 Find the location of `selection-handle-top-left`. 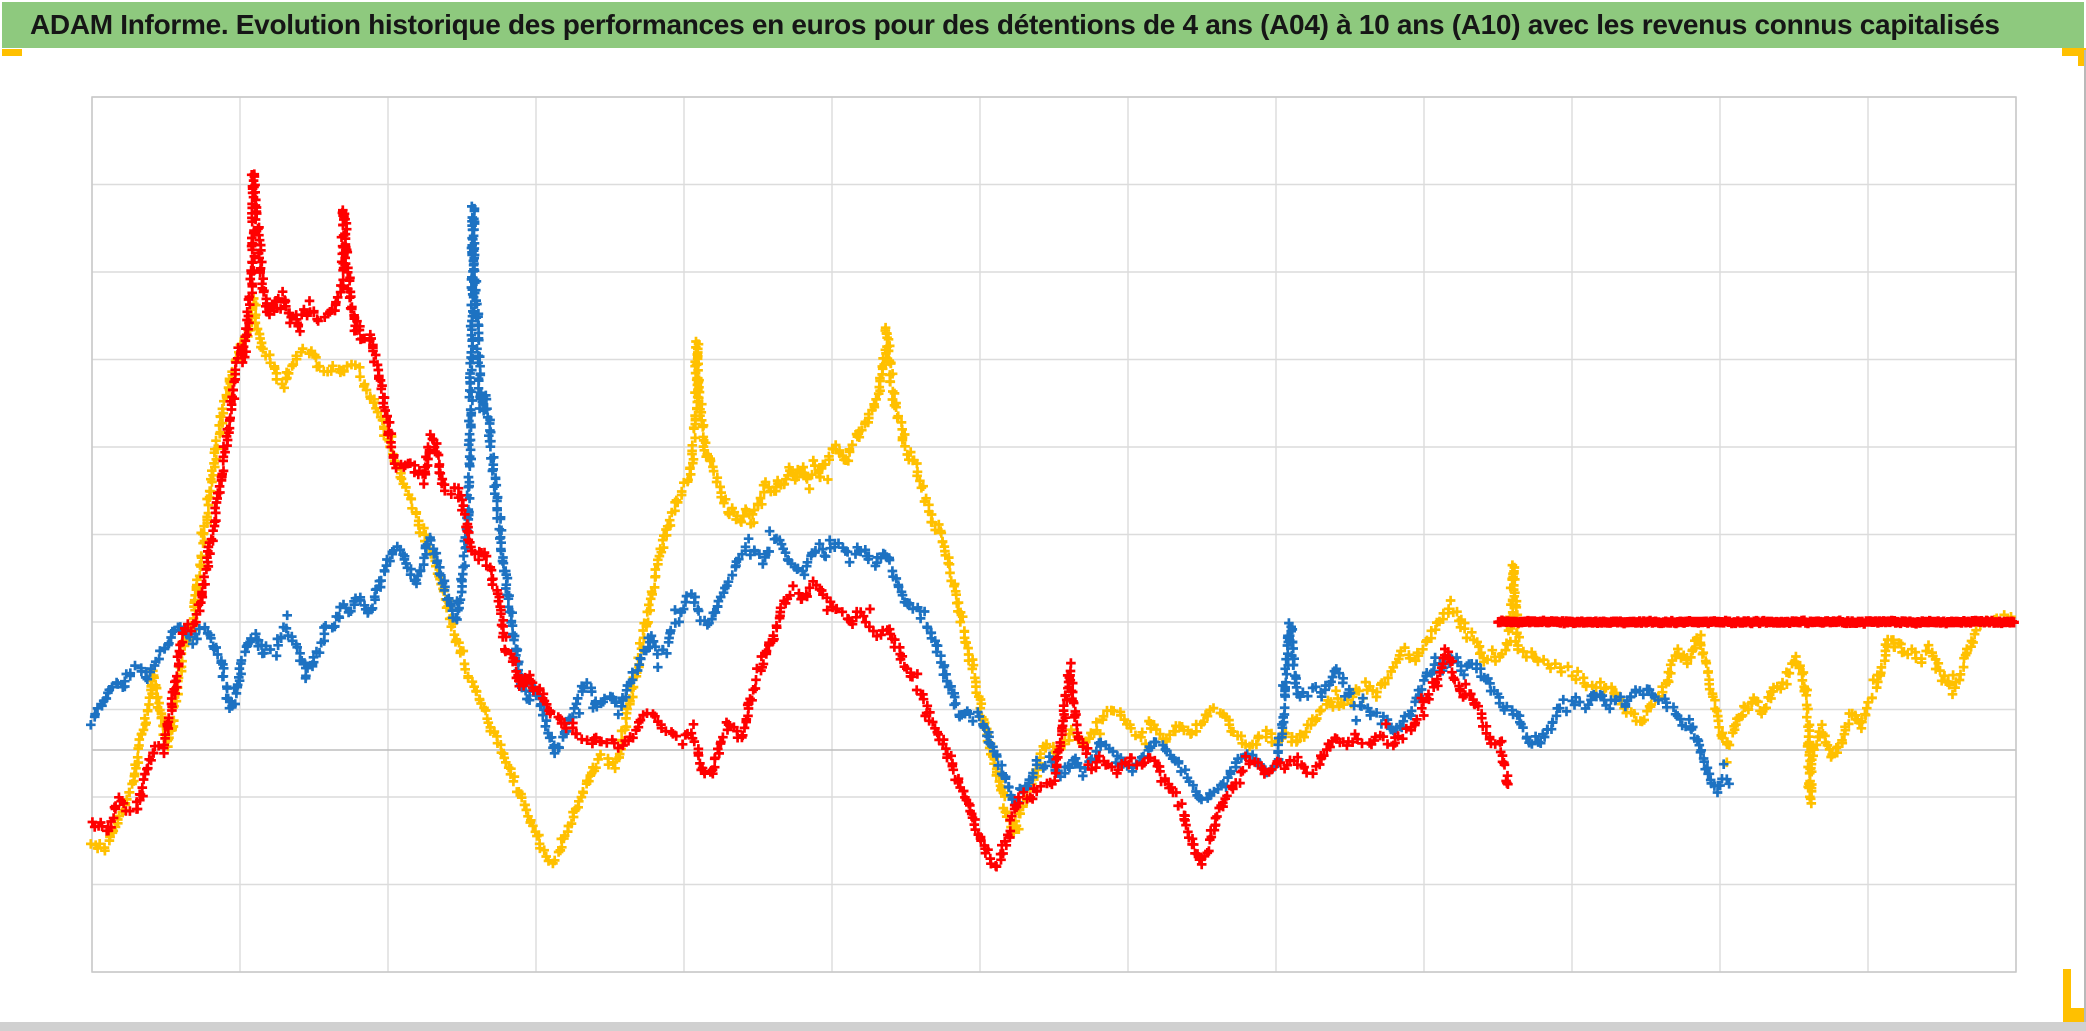

selection-handle-top-left is located at coordinates (12, 52).